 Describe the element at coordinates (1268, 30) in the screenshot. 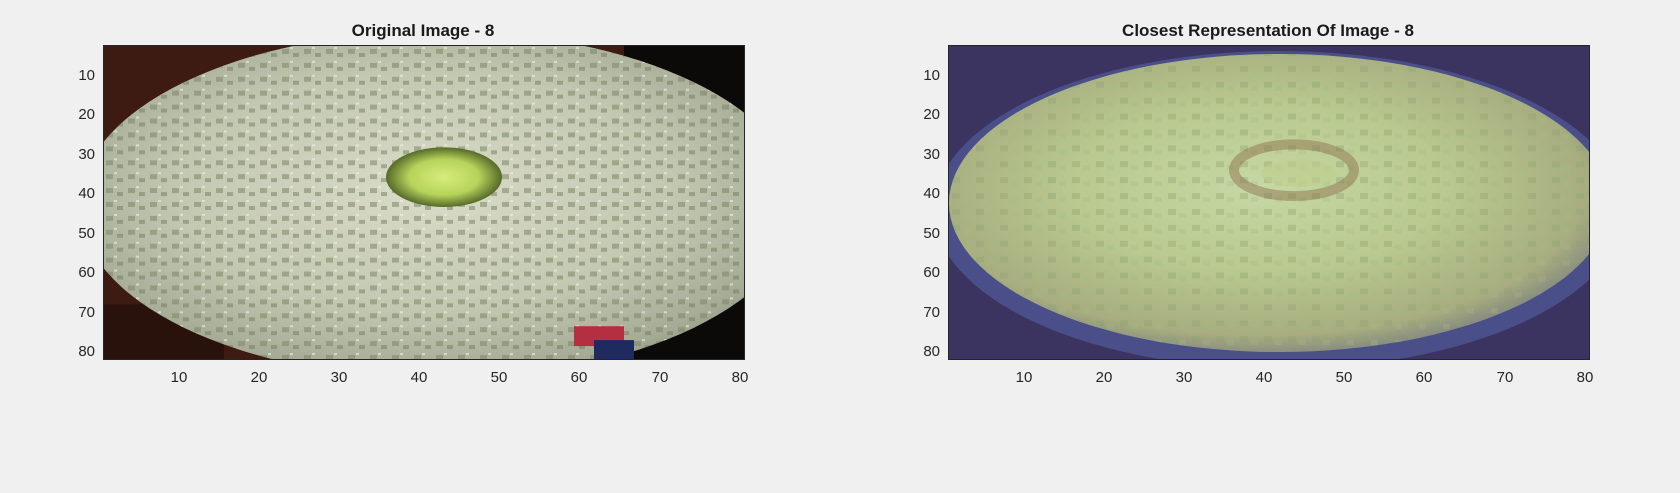

I see `panel-title: Closest Representation Of Image - 8` at that location.